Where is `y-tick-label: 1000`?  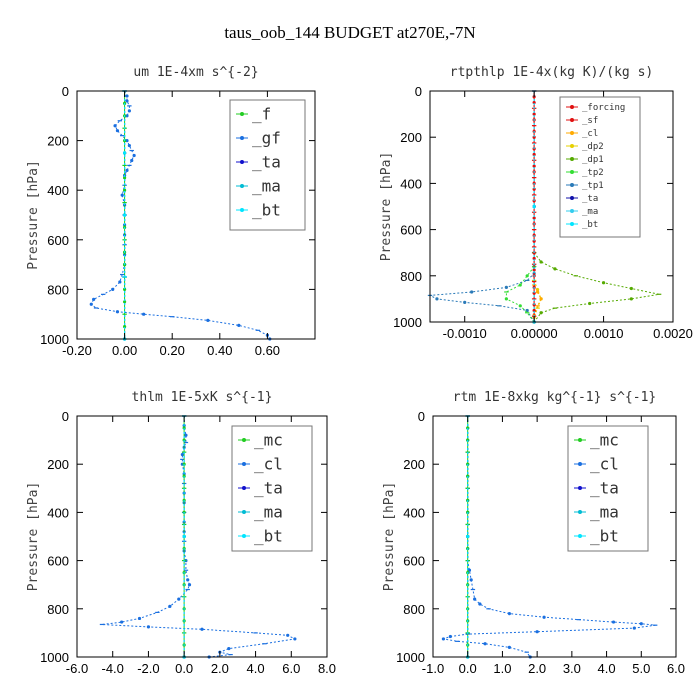 y-tick-label: 1000 is located at coordinates (410, 657).